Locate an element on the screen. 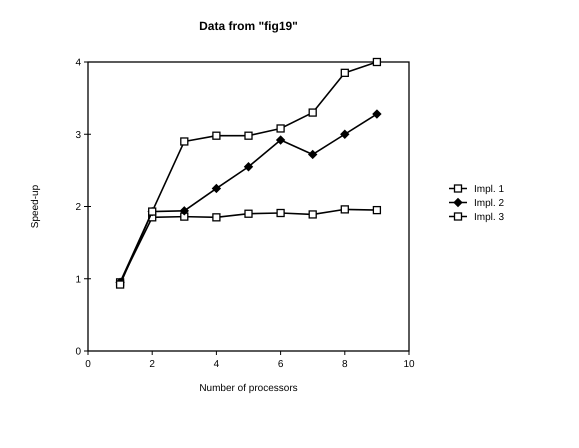  legend-label: Impl. 3 is located at coordinates (489, 217).